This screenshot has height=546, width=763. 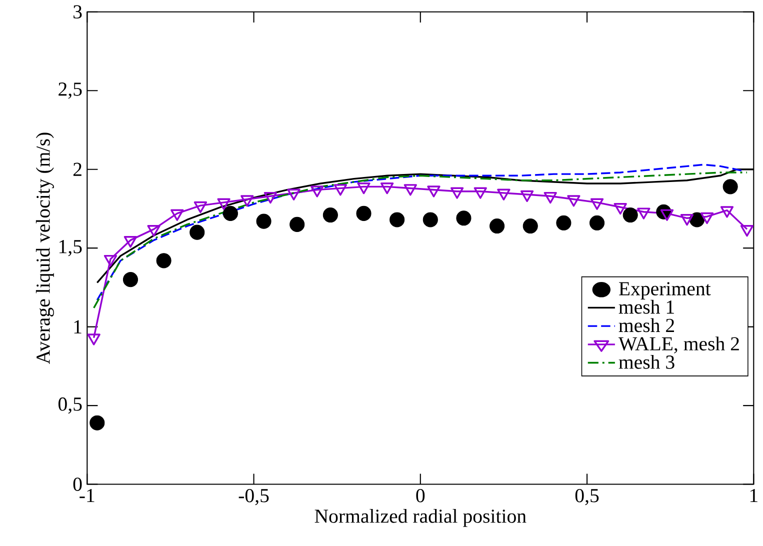 What do you see at coordinates (665, 291) in the screenshot?
I see `legend-label: Experiment` at bounding box center [665, 291].